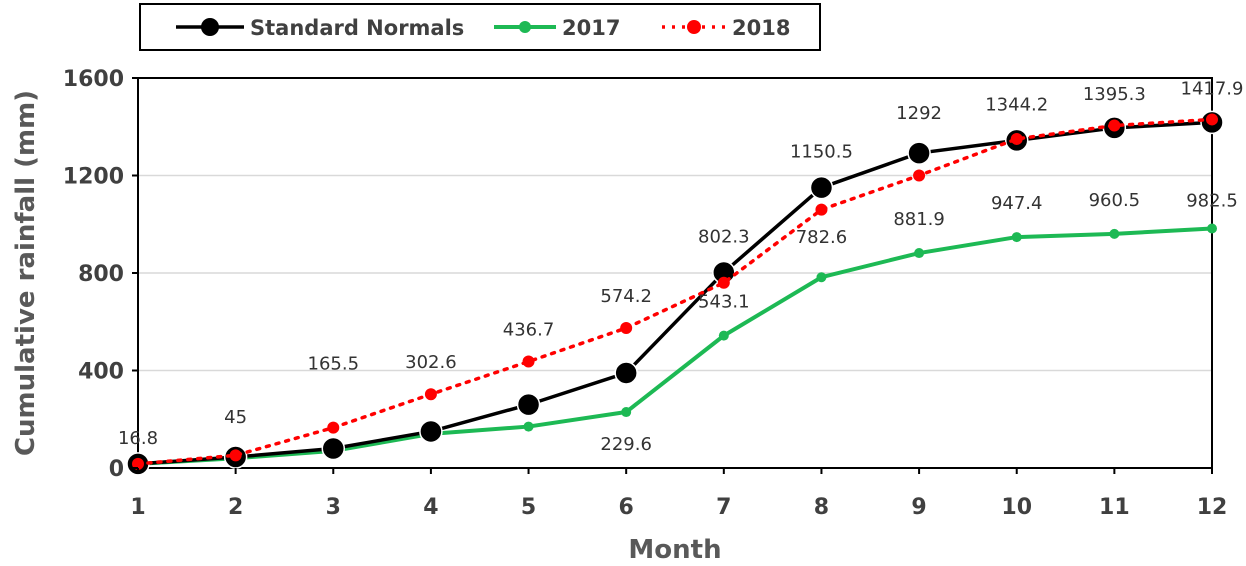  I want to click on legend-box, so click(480, 27).